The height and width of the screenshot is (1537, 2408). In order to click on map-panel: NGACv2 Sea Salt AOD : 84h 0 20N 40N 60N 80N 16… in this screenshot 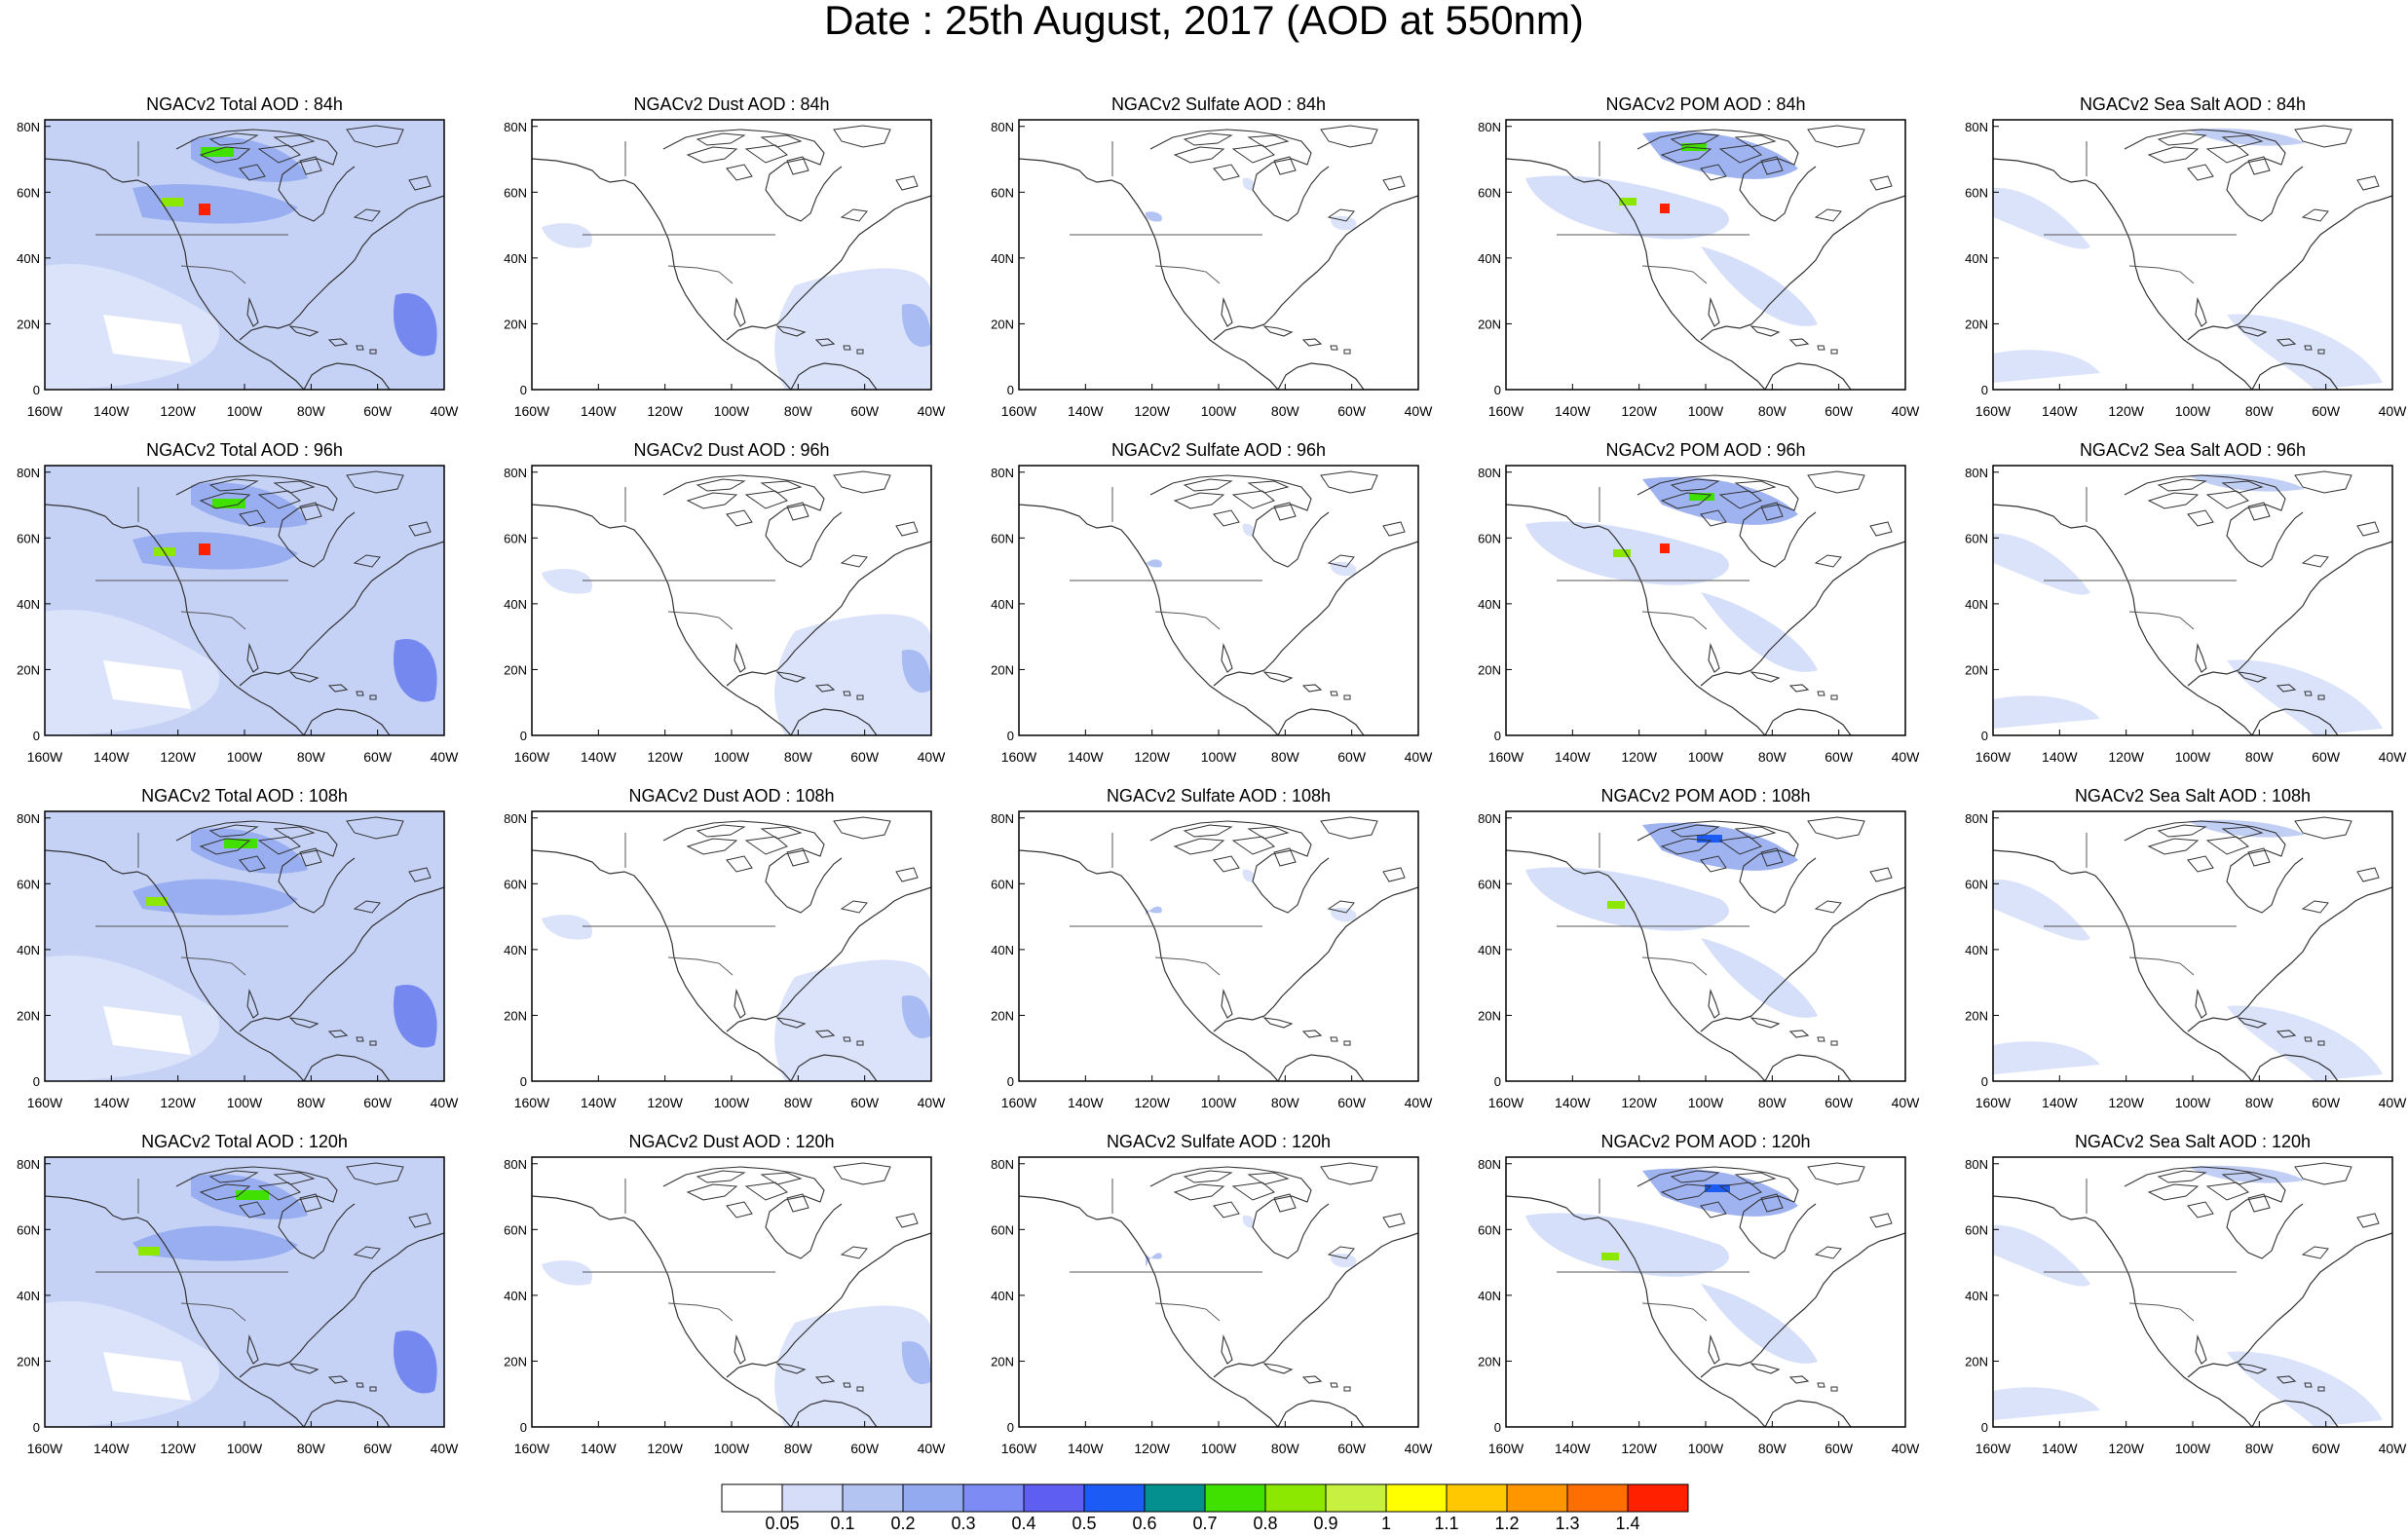, I will do `click(2186, 256)`.